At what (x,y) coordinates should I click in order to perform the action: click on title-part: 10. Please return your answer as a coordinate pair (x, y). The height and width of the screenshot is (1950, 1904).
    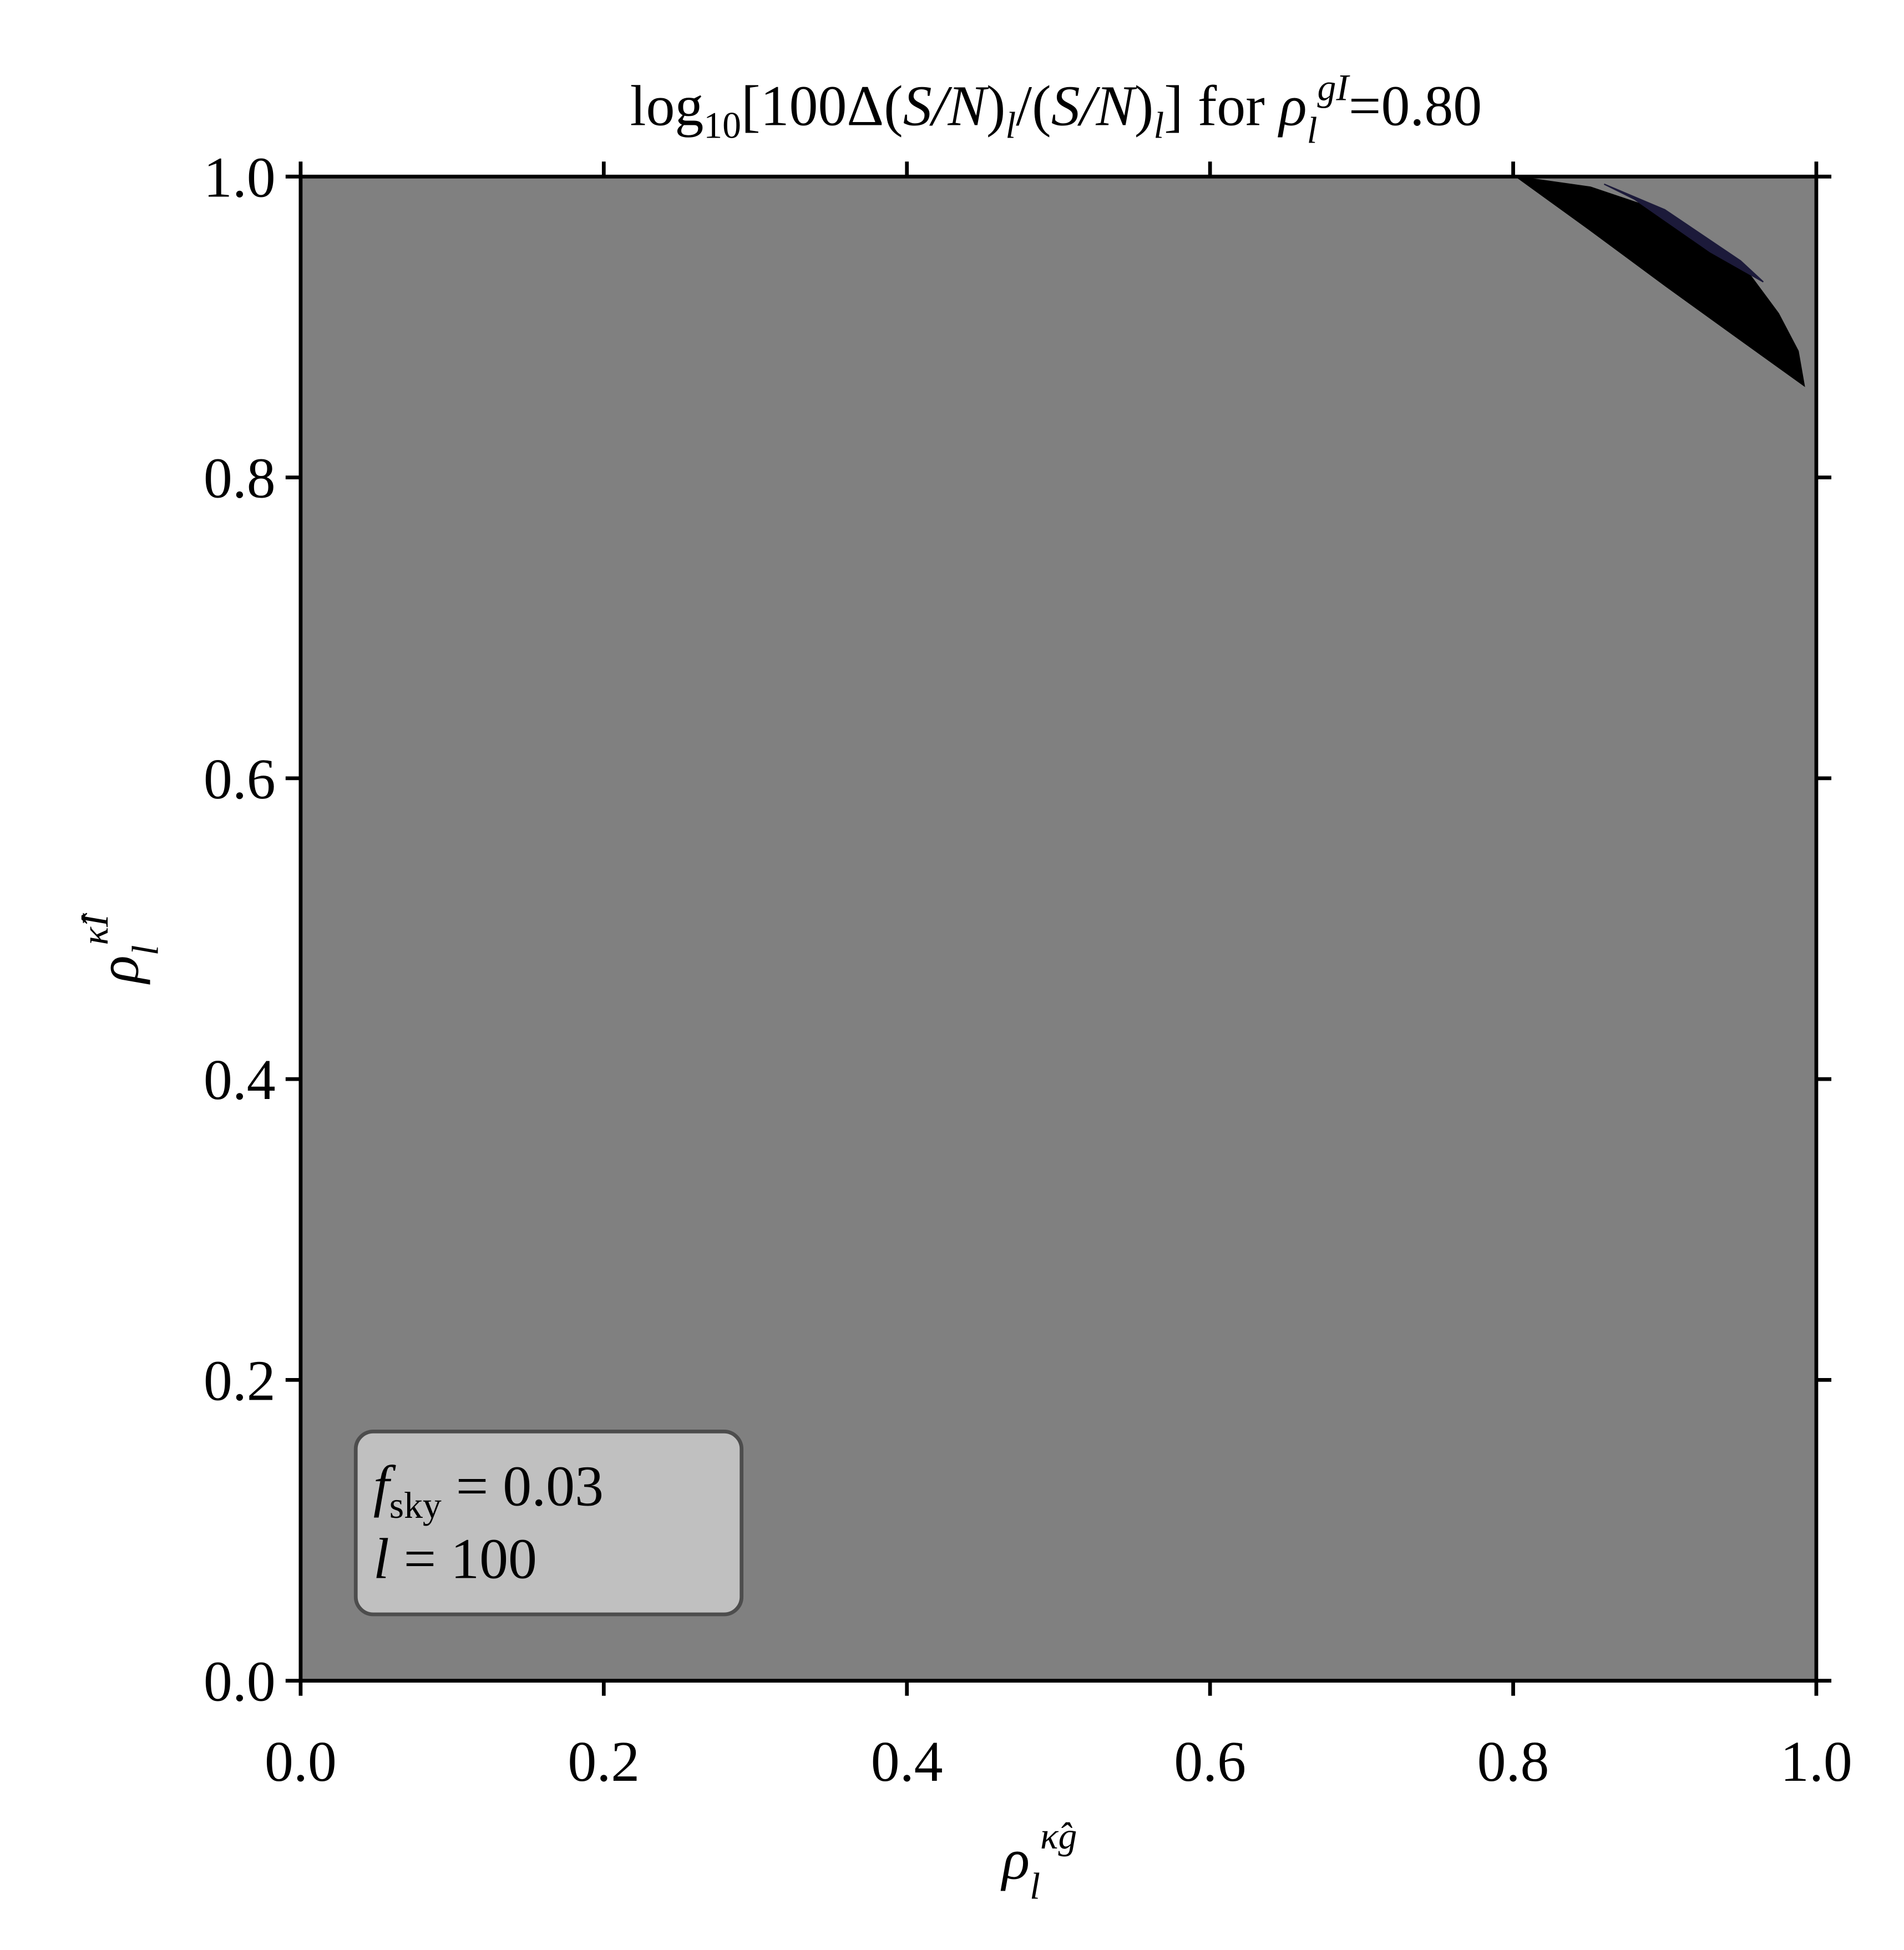
    Looking at the image, I should click on (722, 125).